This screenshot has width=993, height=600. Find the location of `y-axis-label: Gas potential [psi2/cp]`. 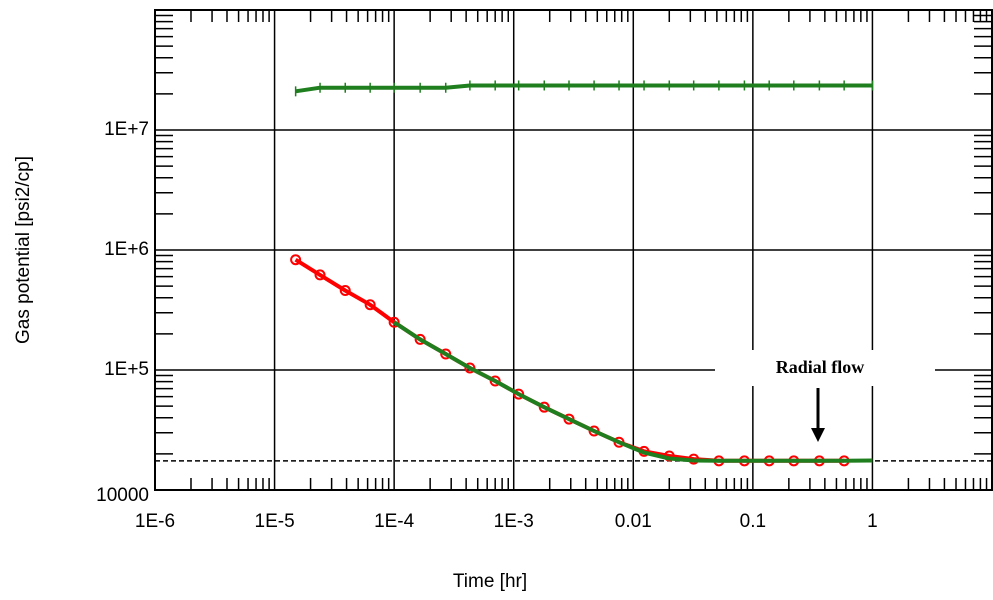

y-axis-label: Gas potential [psi2/cp] is located at coordinates (23, 250).